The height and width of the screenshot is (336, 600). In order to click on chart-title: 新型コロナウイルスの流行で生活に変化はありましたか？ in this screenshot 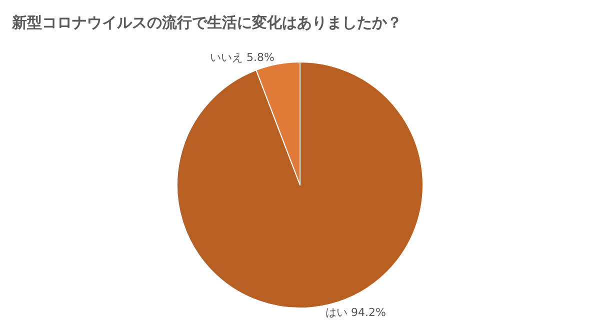, I will do `click(206, 22)`.